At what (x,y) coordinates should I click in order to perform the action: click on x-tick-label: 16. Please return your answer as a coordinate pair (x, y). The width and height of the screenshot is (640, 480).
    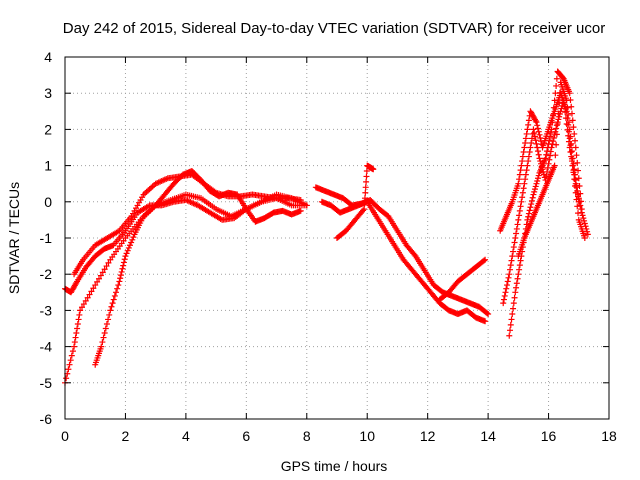
    Looking at the image, I should click on (549, 436).